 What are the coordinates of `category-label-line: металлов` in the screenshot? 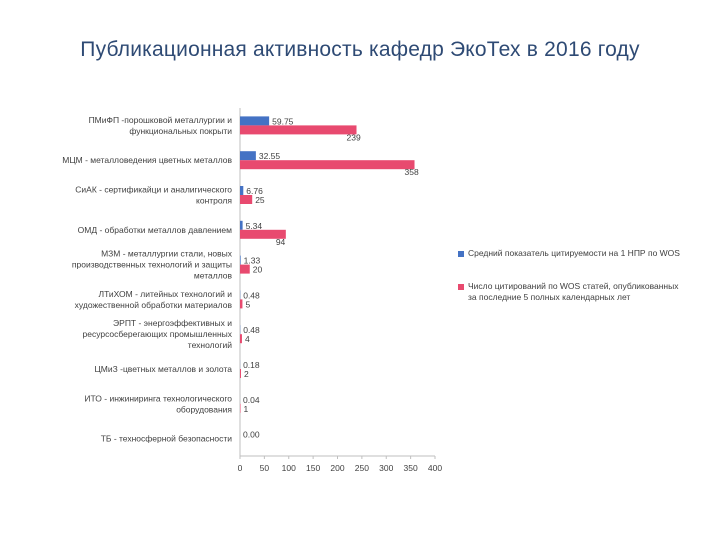 It's located at (213, 276).